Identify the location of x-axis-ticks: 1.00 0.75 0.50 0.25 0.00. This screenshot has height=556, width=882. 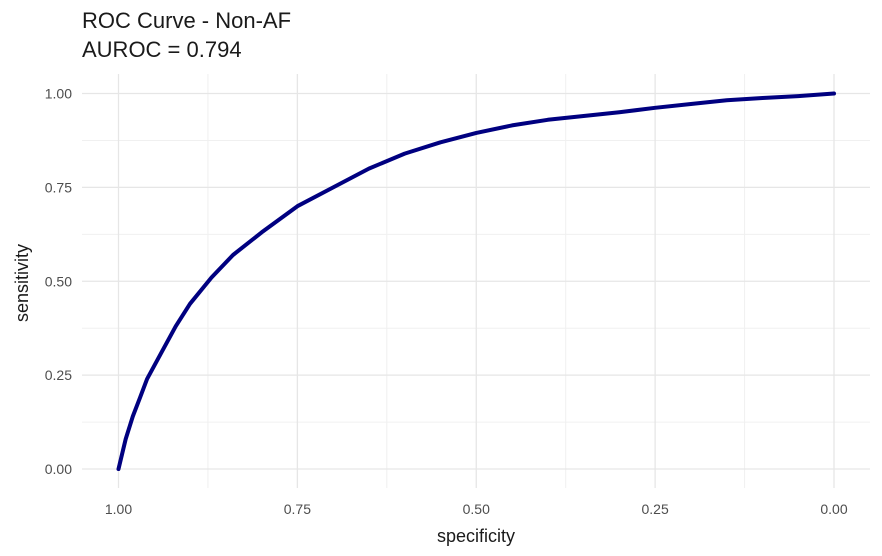
(476, 509).